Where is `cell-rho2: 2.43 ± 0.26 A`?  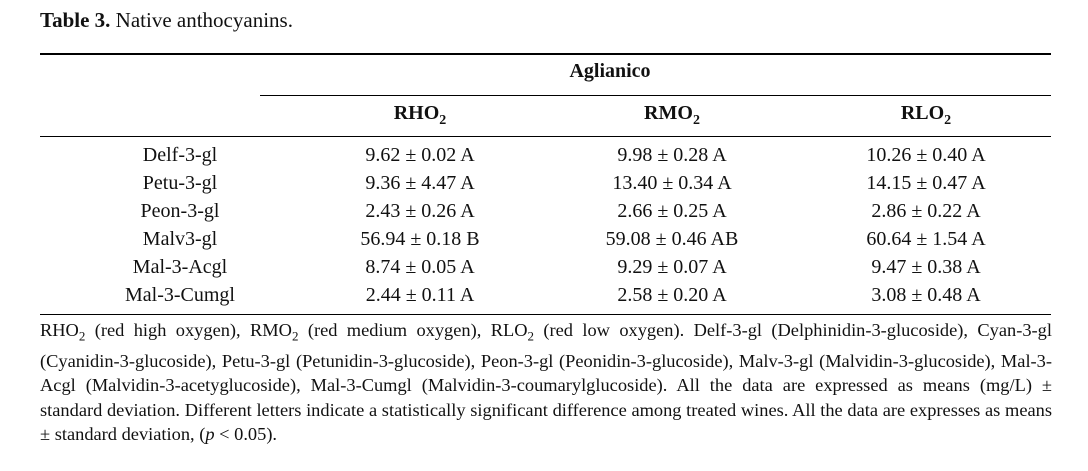
cell-rho2: 2.43 ± 0.26 A is located at coordinates (420, 211).